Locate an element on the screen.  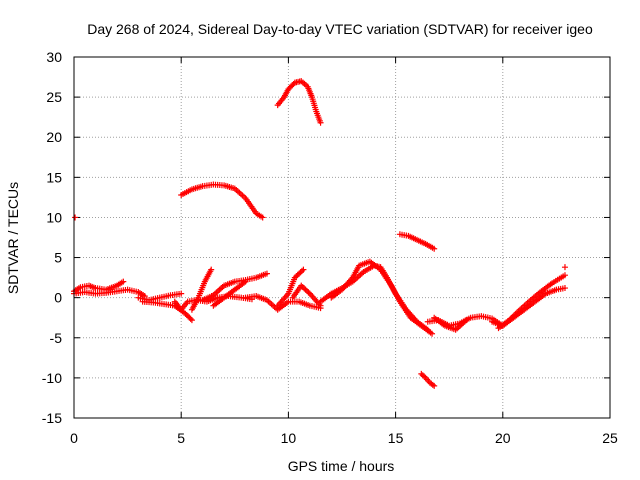
series-rise-c is located at coordinates (229, 293).